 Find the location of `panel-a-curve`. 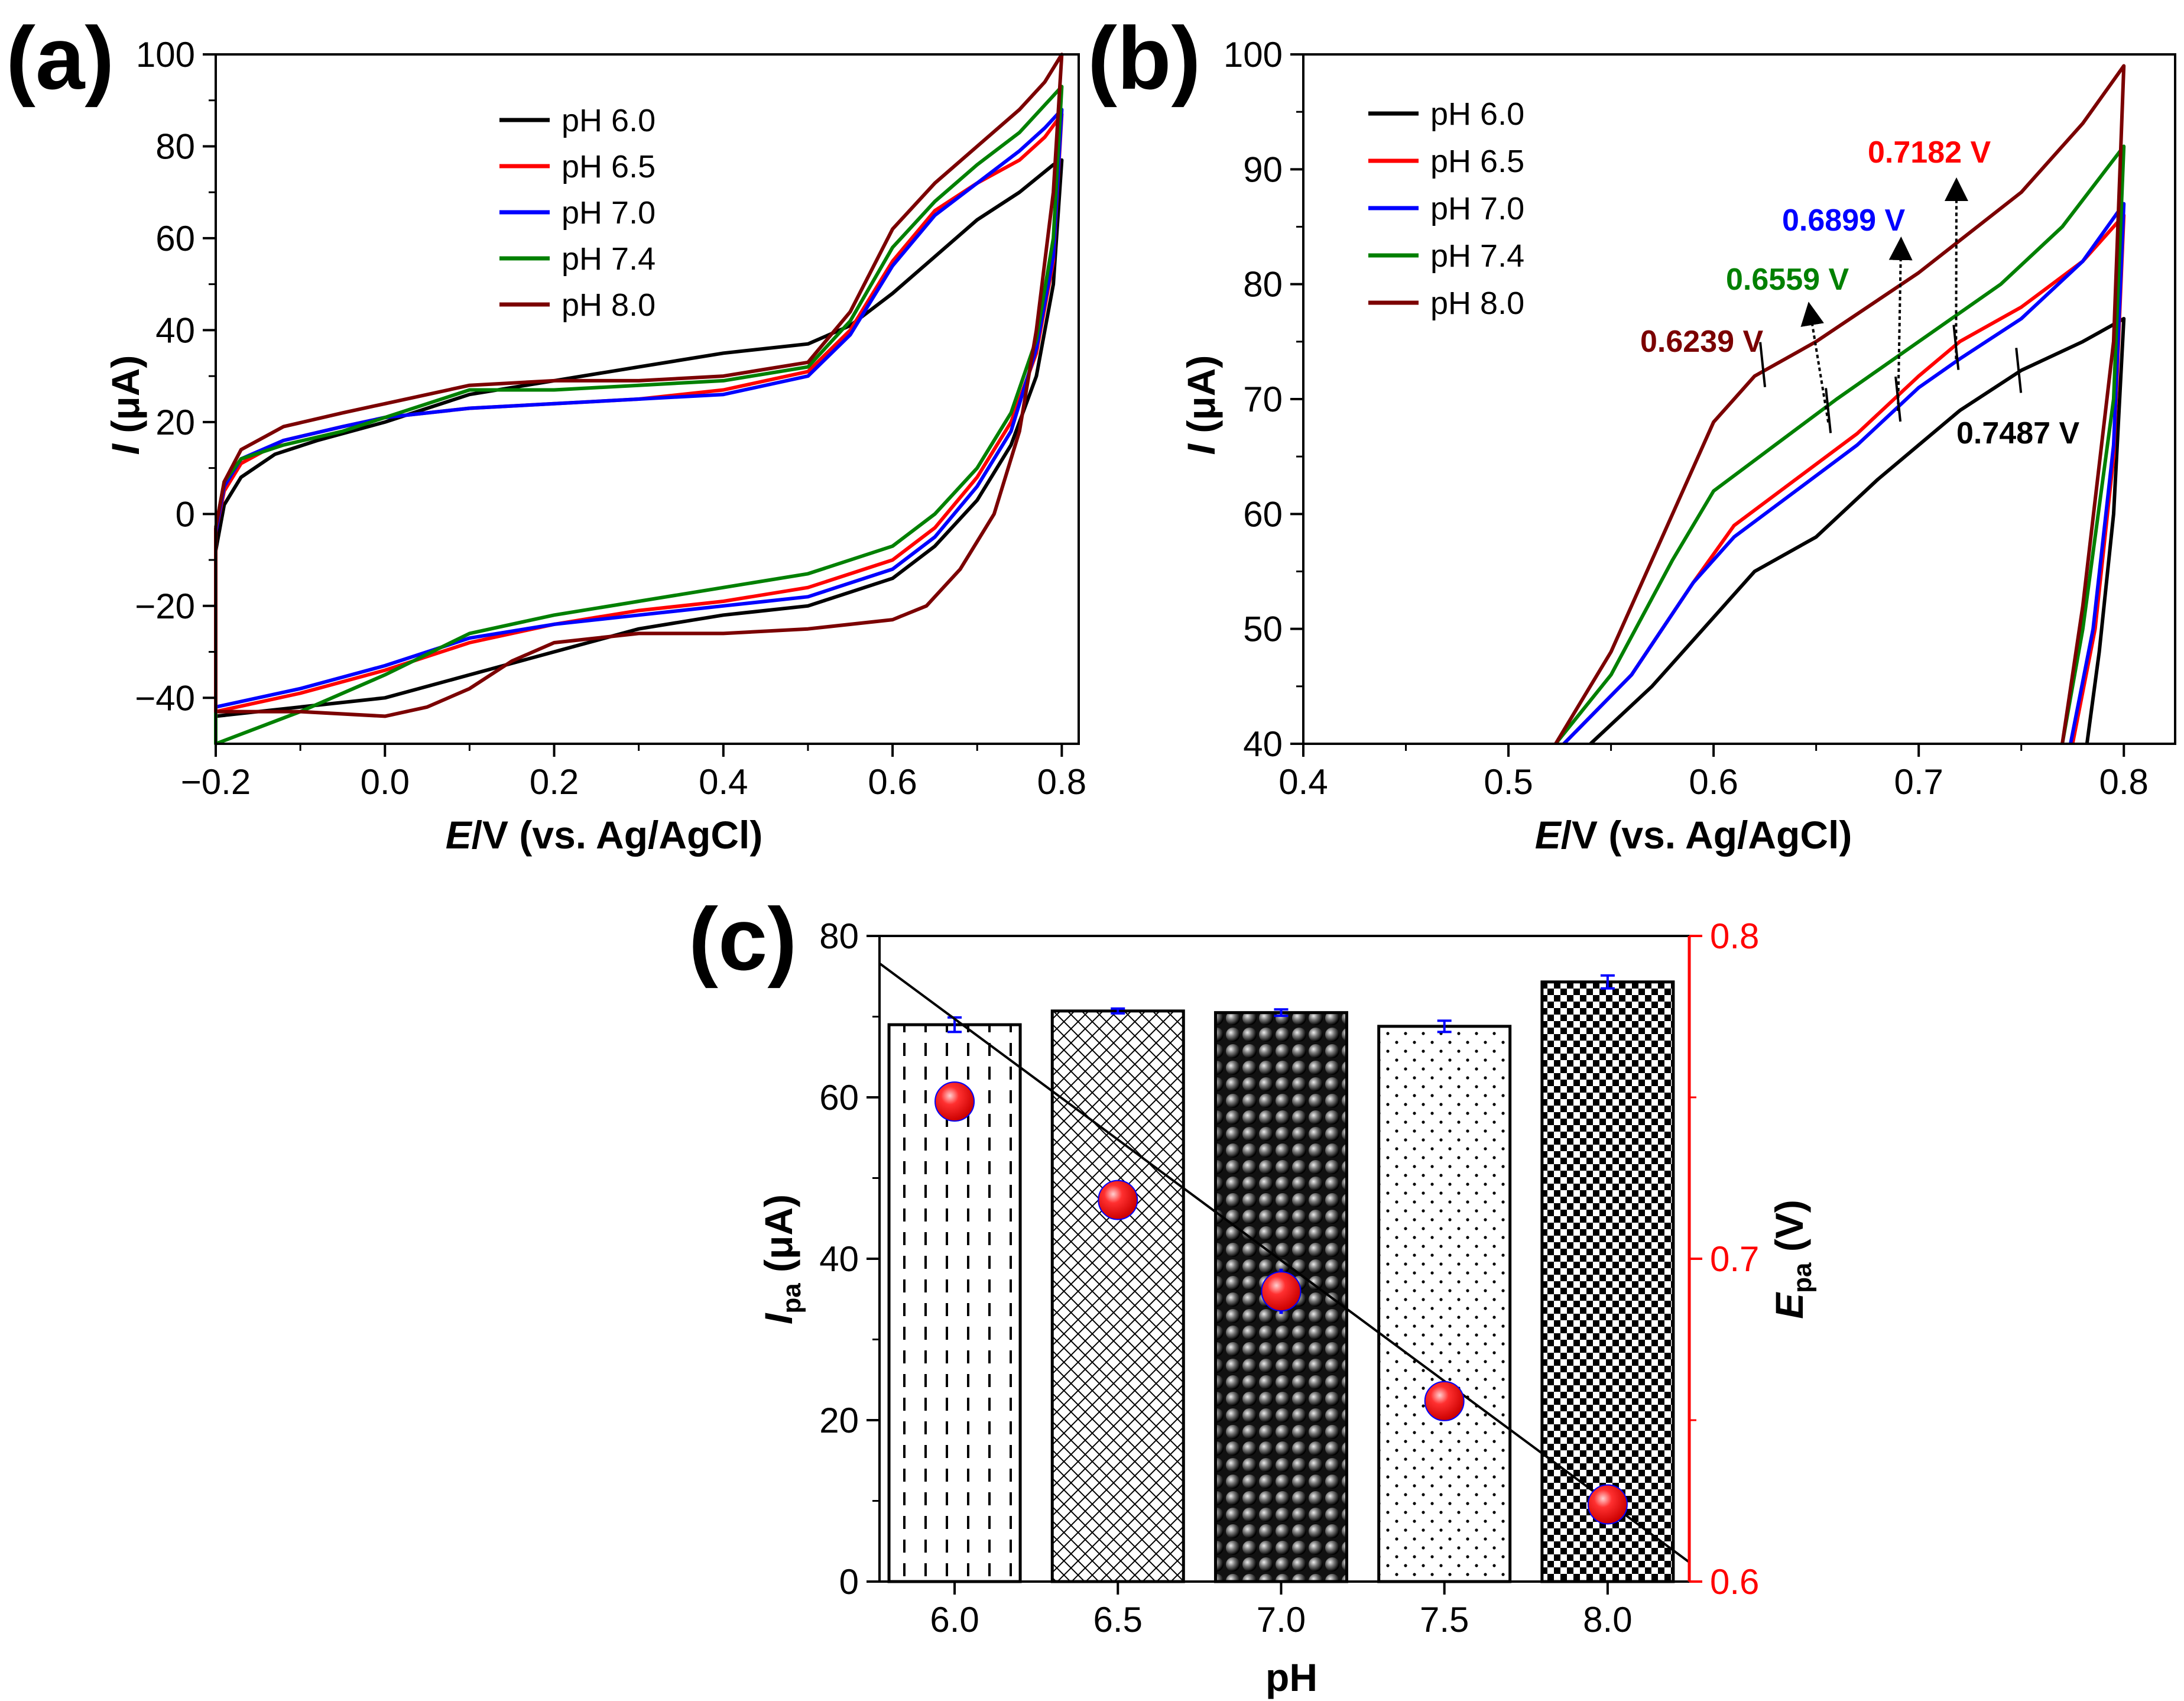

panel-a-curve is located at coordinates (639, 409).